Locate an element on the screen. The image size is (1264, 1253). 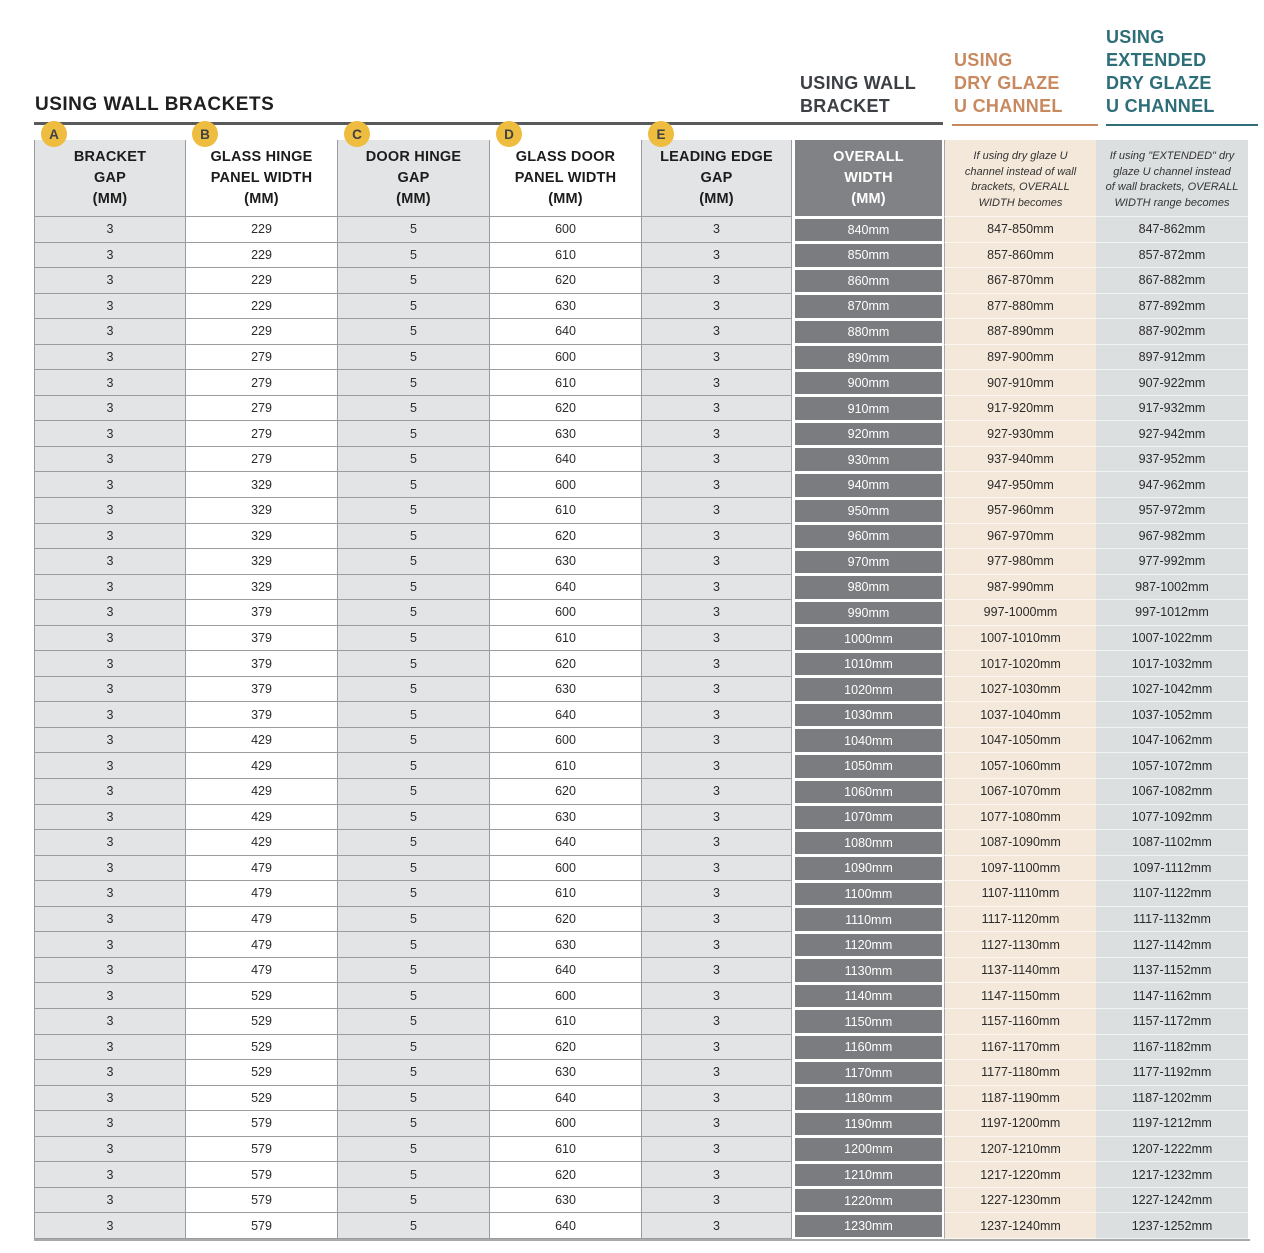
overall-width-value: 890mm is located at coordinates (868, 357).